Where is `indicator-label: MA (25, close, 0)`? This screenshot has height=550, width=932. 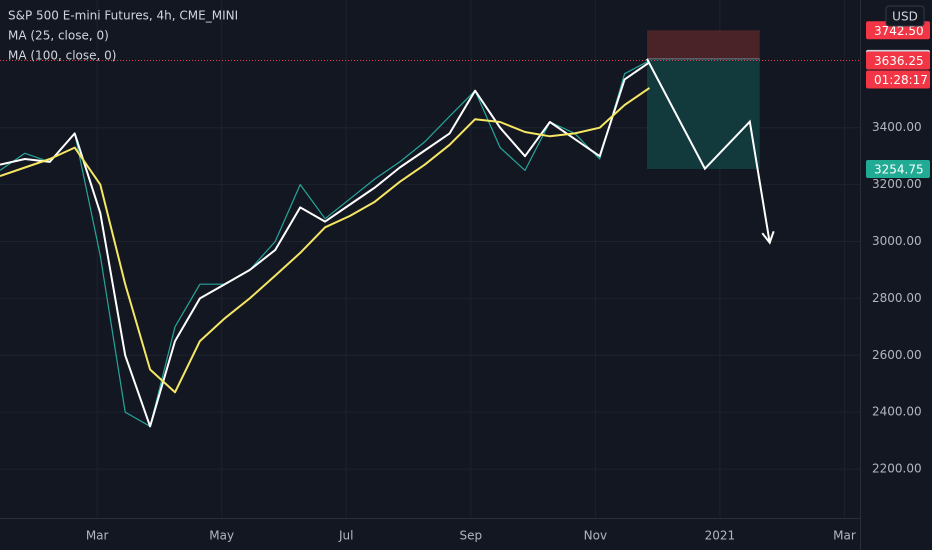 indicator-label: MA (25, close, 0) is located at coordinates (58, 36).